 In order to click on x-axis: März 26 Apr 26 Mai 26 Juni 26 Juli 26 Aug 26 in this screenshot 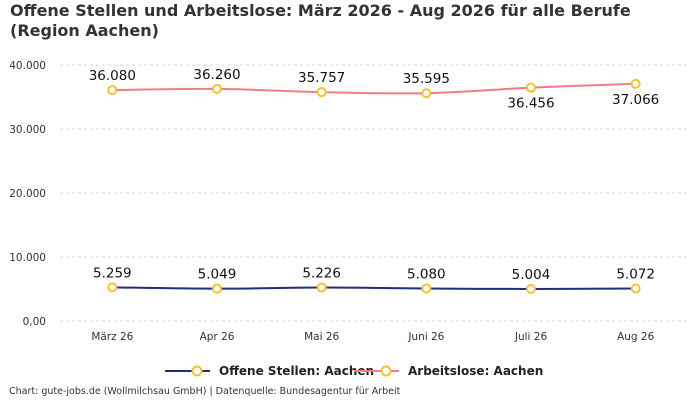, I will do `click(372, 337)`.